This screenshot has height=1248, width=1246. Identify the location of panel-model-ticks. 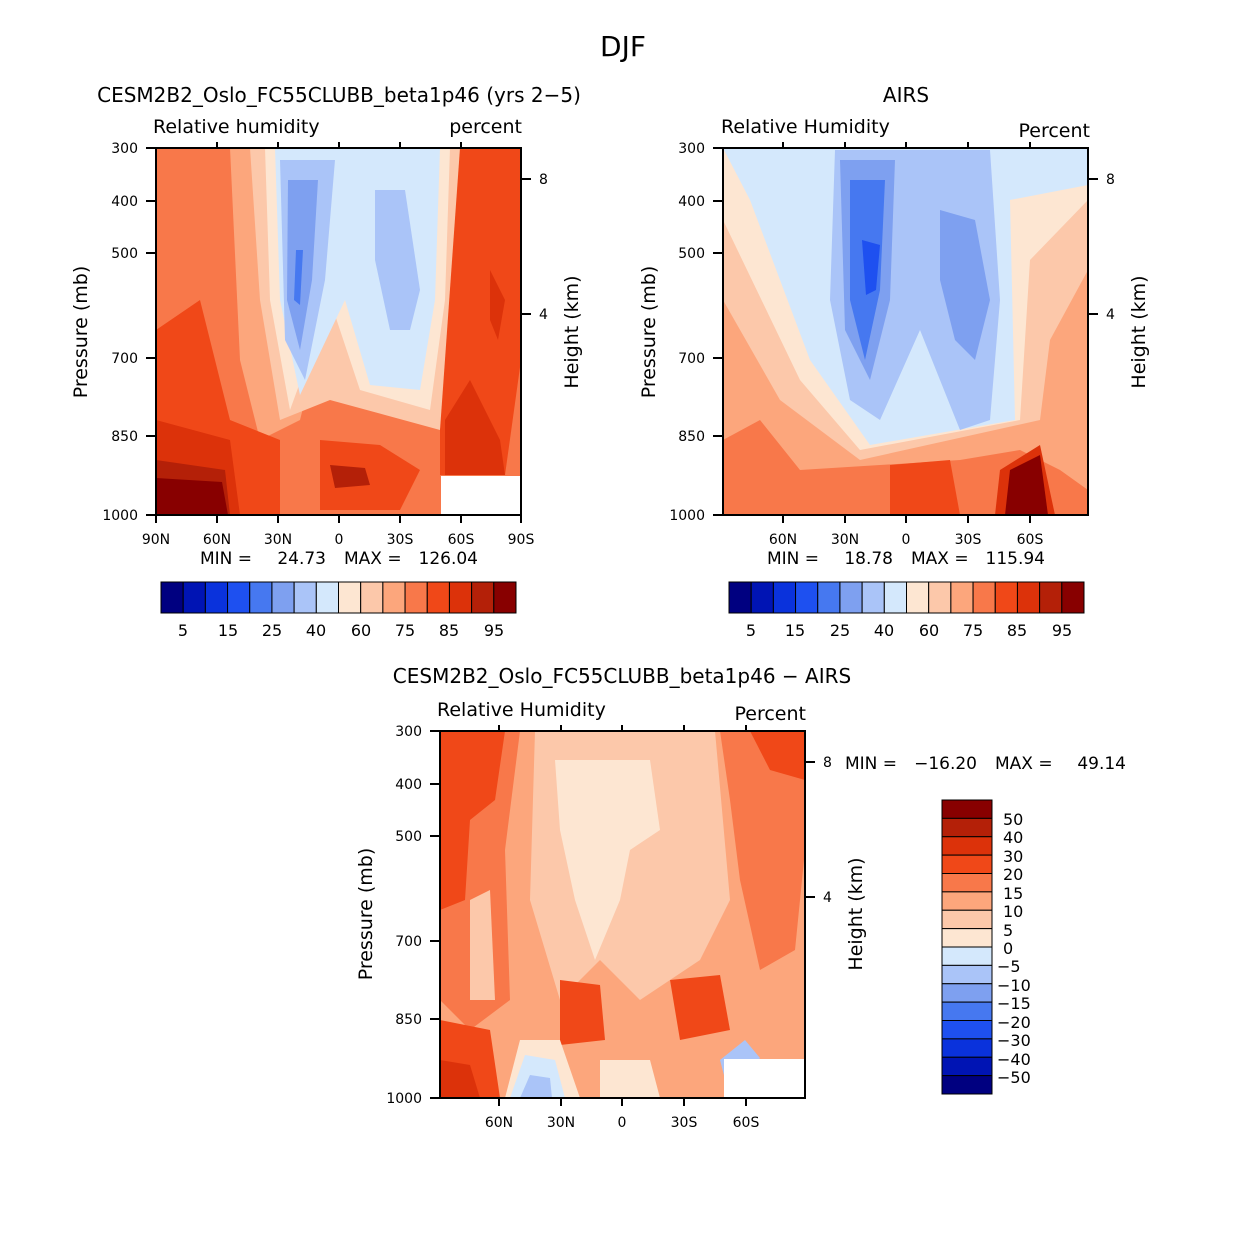
(338, 332).